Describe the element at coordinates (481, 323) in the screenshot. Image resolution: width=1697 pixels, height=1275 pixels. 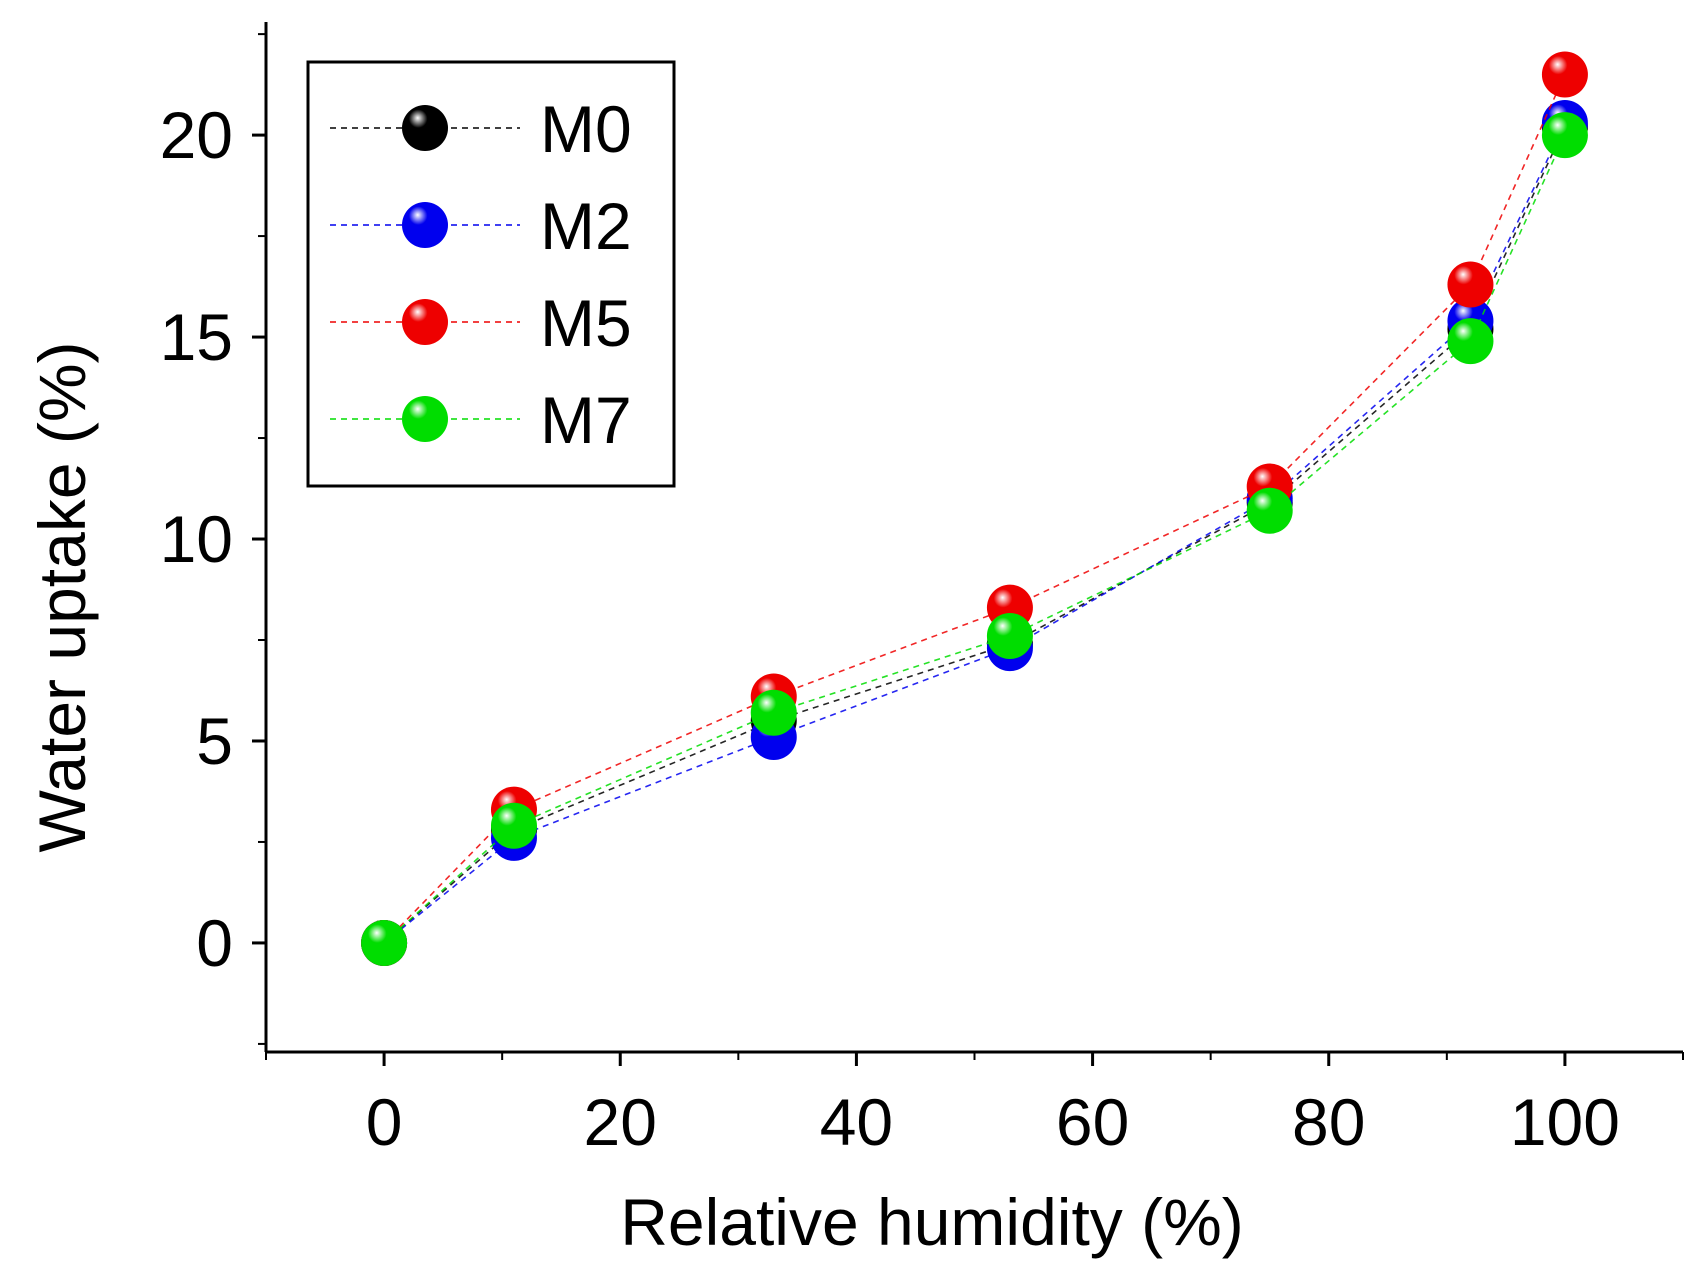
I see `legend-item-m5: M5` at that location.